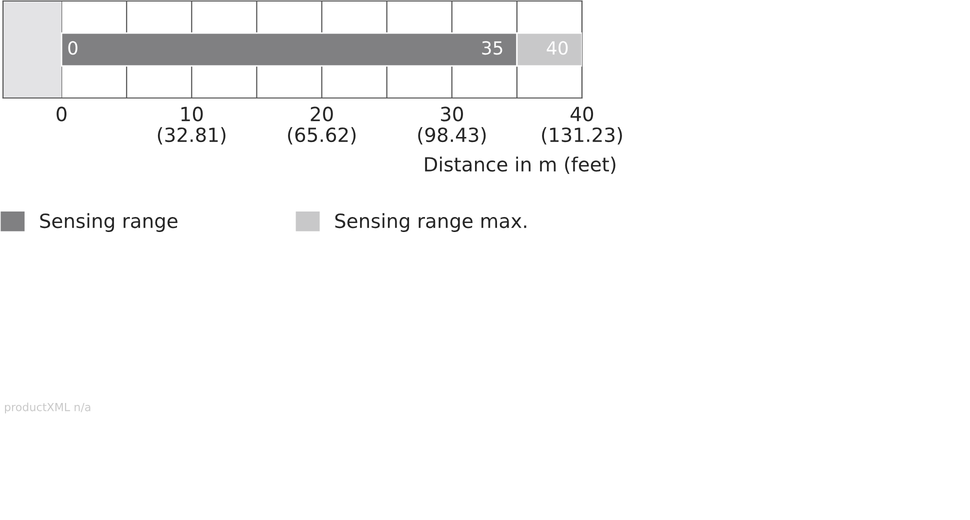 Image resolution: width=970 pixels, height=520 pixels. Describe the element at coordinates (321, 114) in the screenshot. I see `x-tick-label: 20` at that location.